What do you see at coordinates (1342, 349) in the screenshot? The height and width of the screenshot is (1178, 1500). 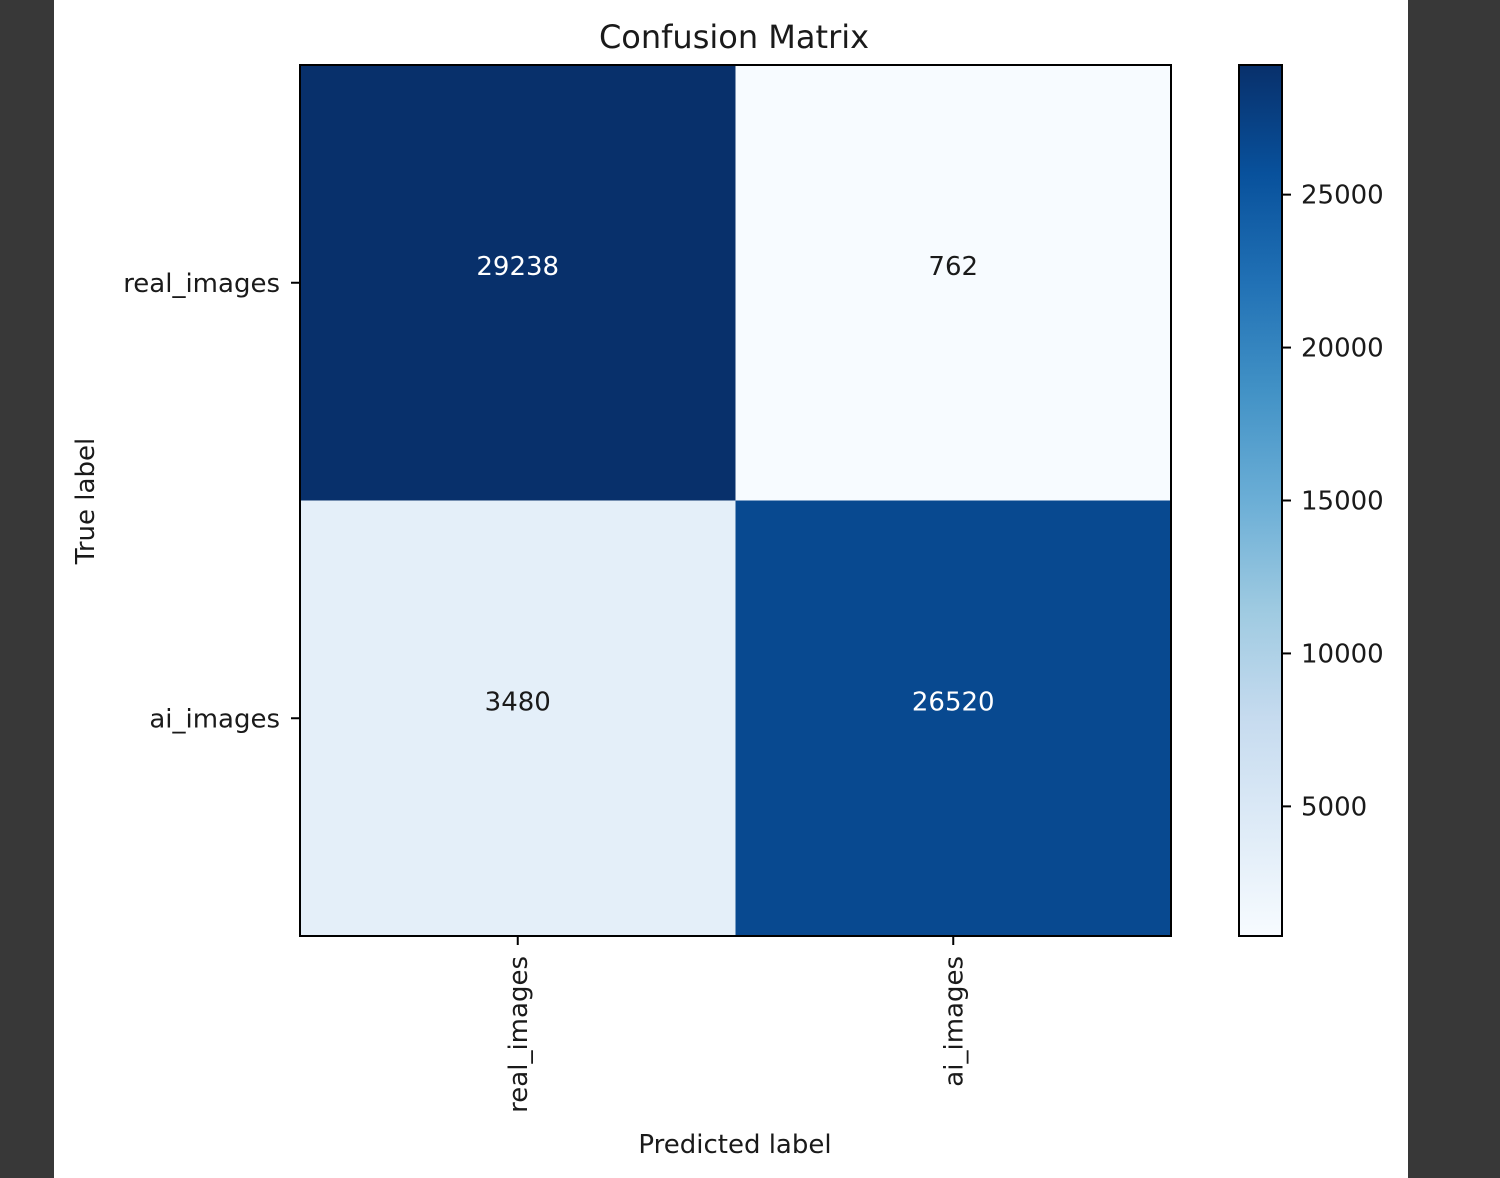 I see `colorbar-tick-label: 20000` at bounding box center [1342, 349].